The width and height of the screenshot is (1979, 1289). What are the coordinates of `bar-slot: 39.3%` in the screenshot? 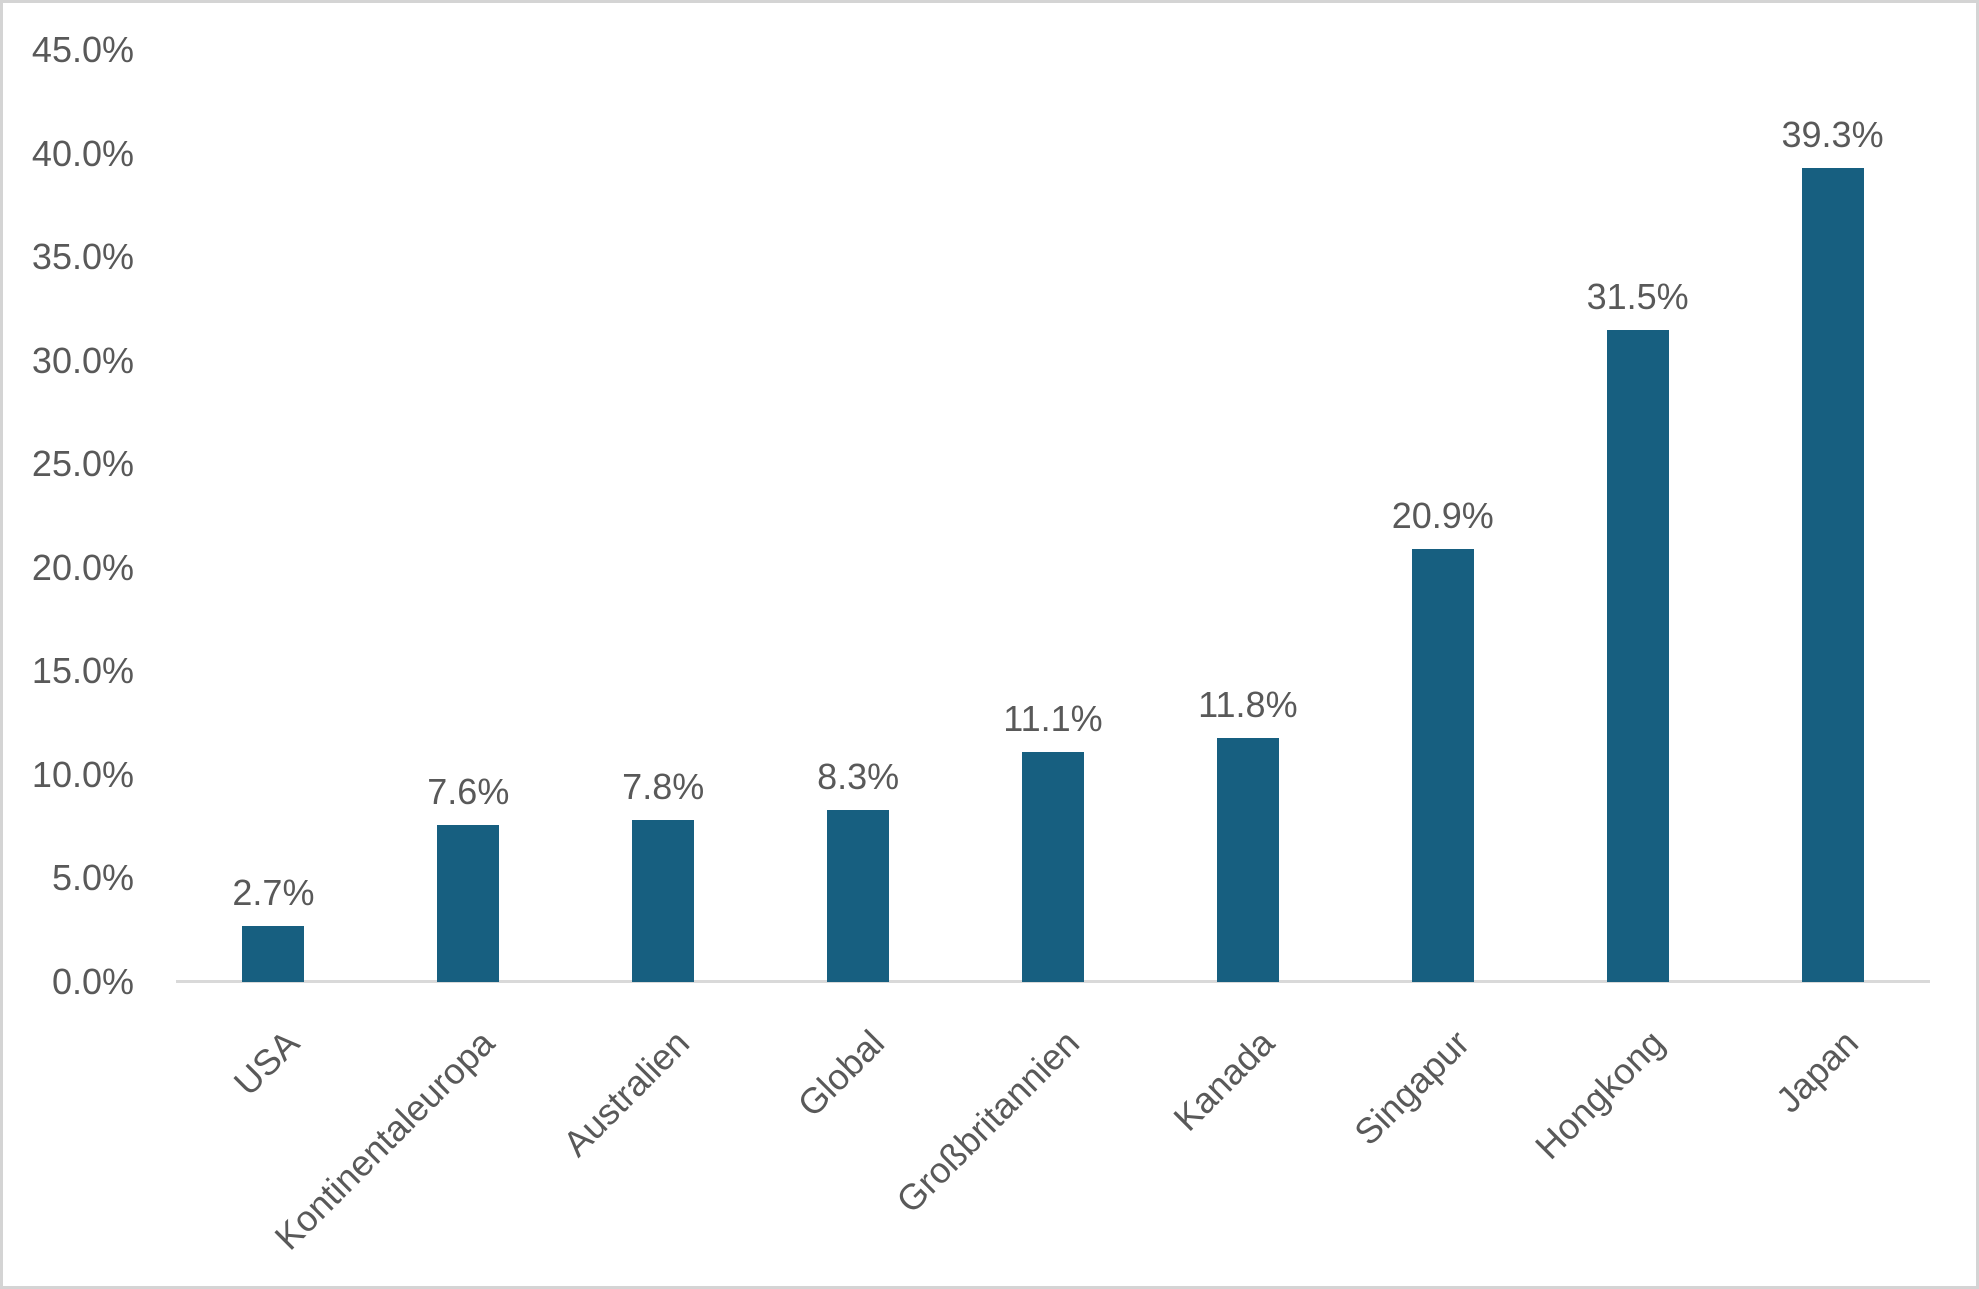 It's located at (1832, 516).